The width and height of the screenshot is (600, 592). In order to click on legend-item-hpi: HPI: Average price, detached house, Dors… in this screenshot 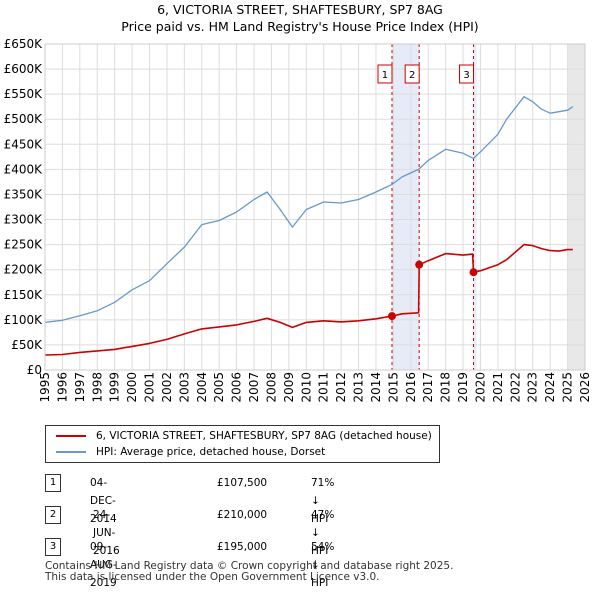, I will do `click(190, 452)`.